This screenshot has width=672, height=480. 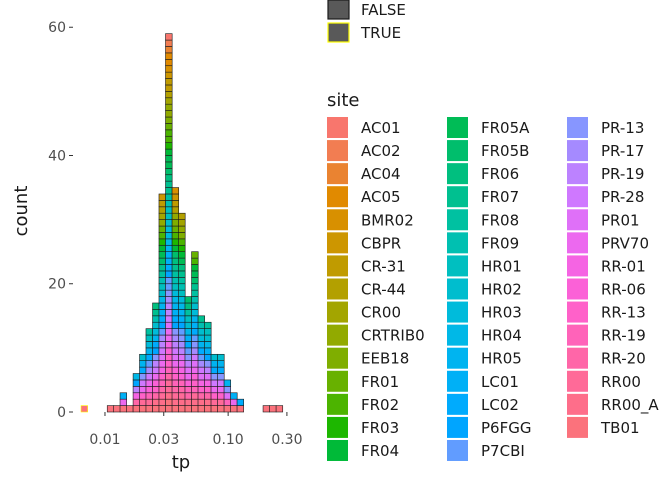 I want to click on site-legend-label: LC02, so click(x=500, y=405).